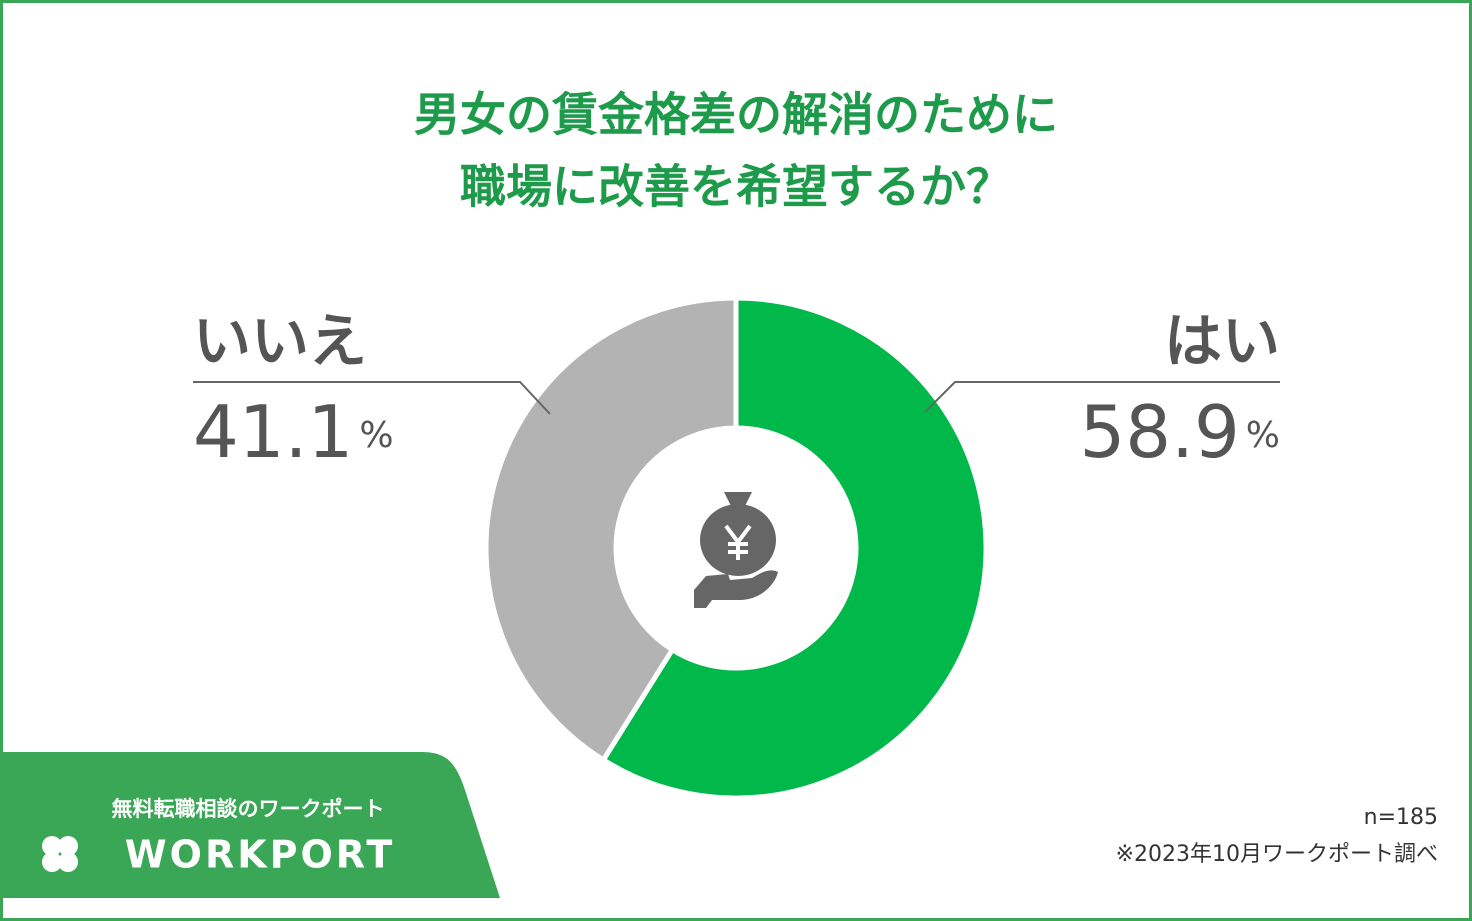  What do you see at coordinates (280, 341) in the screenshot?
I see `legend-label: いいえ` at bounding box center [280, 341].